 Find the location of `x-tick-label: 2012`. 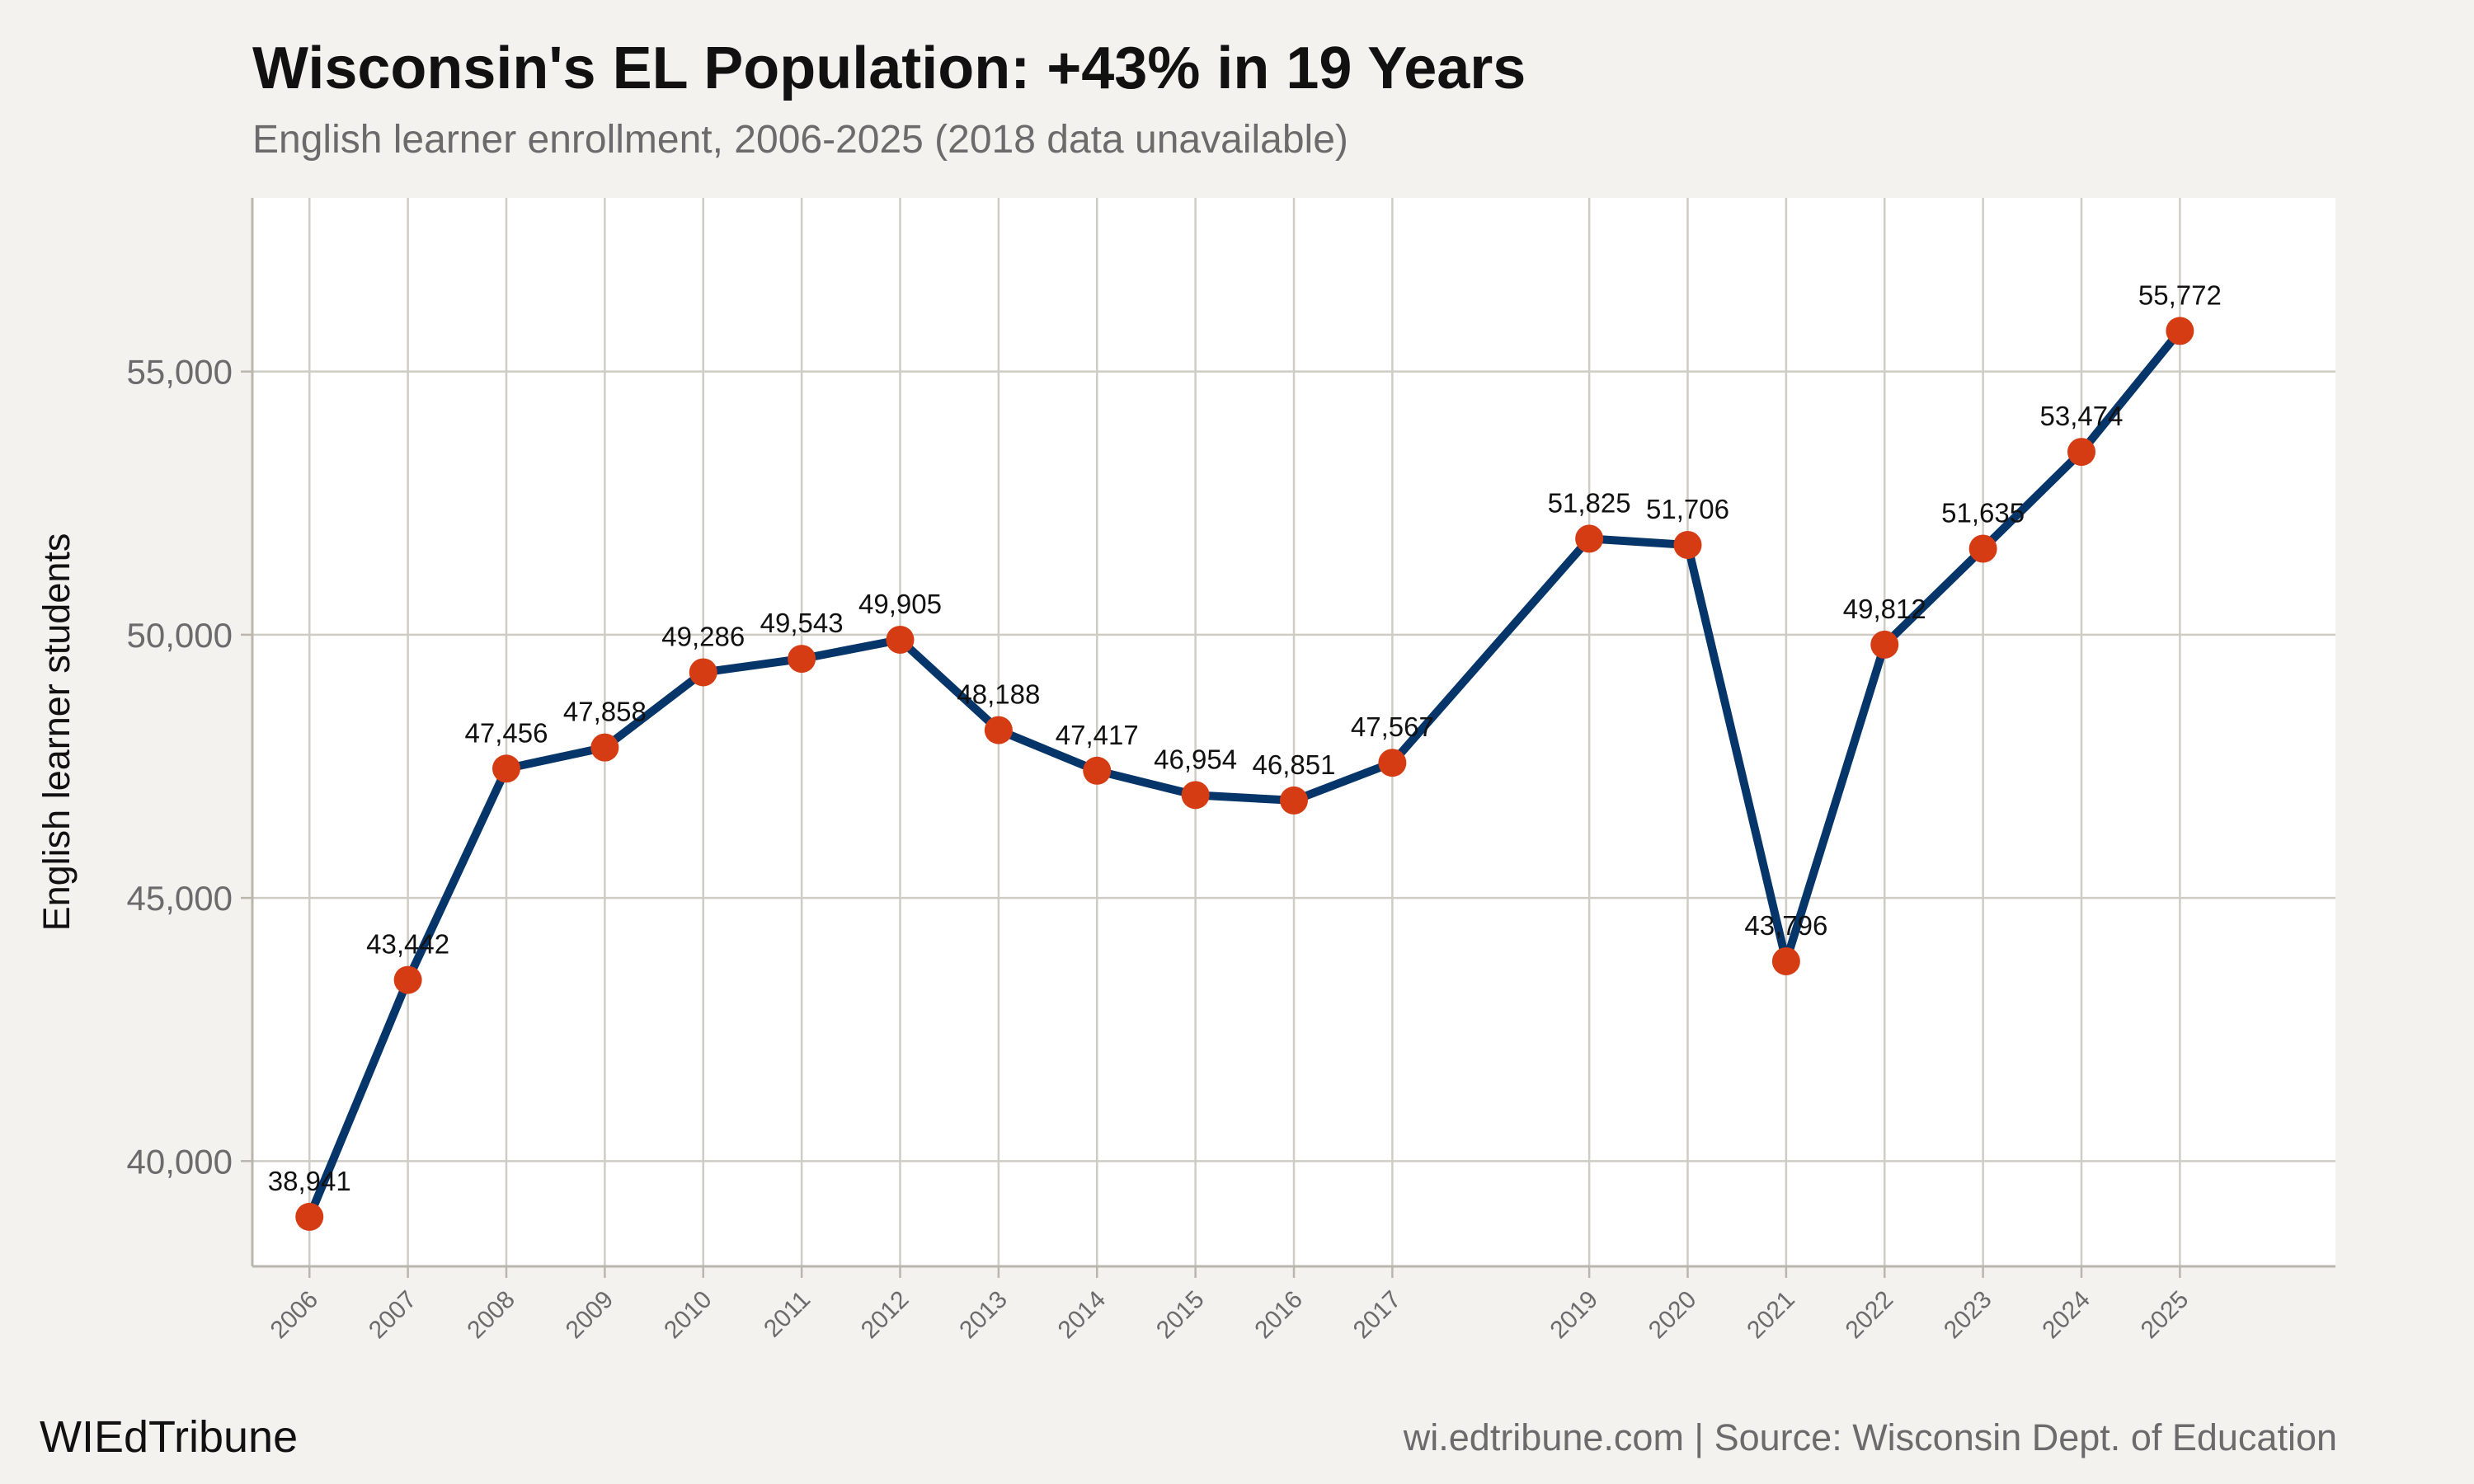

x-tick-label: 2012 is located at coordinates (885, 1315).